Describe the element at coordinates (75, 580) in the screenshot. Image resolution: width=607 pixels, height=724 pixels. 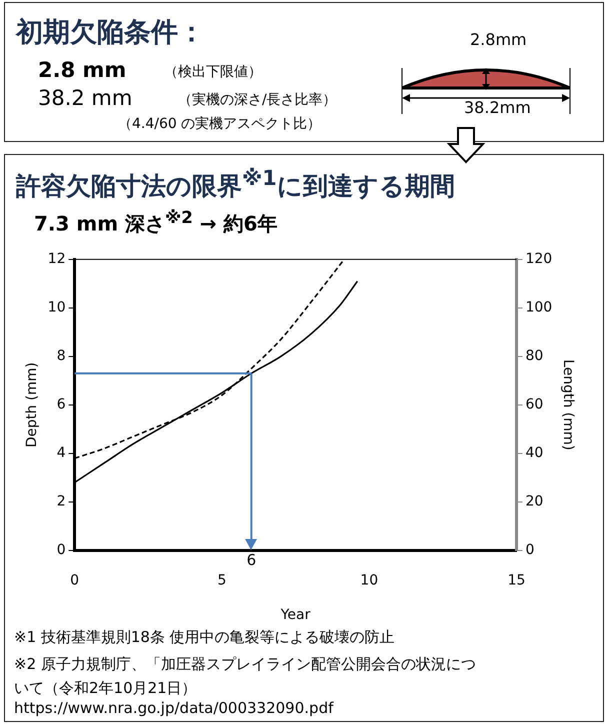
I see `x-tick-label: 0` at that location.